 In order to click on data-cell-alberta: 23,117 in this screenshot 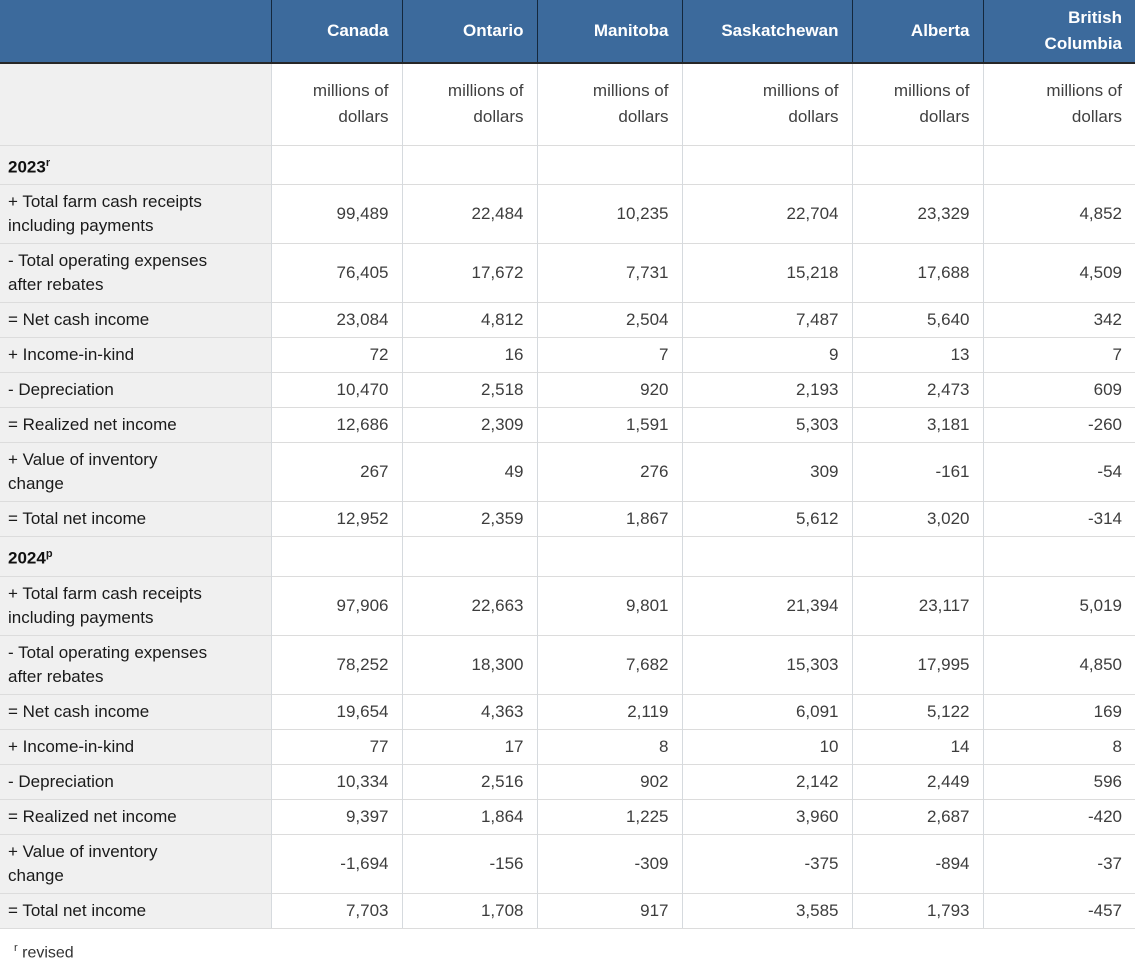, I will do `click(917, 605)`.